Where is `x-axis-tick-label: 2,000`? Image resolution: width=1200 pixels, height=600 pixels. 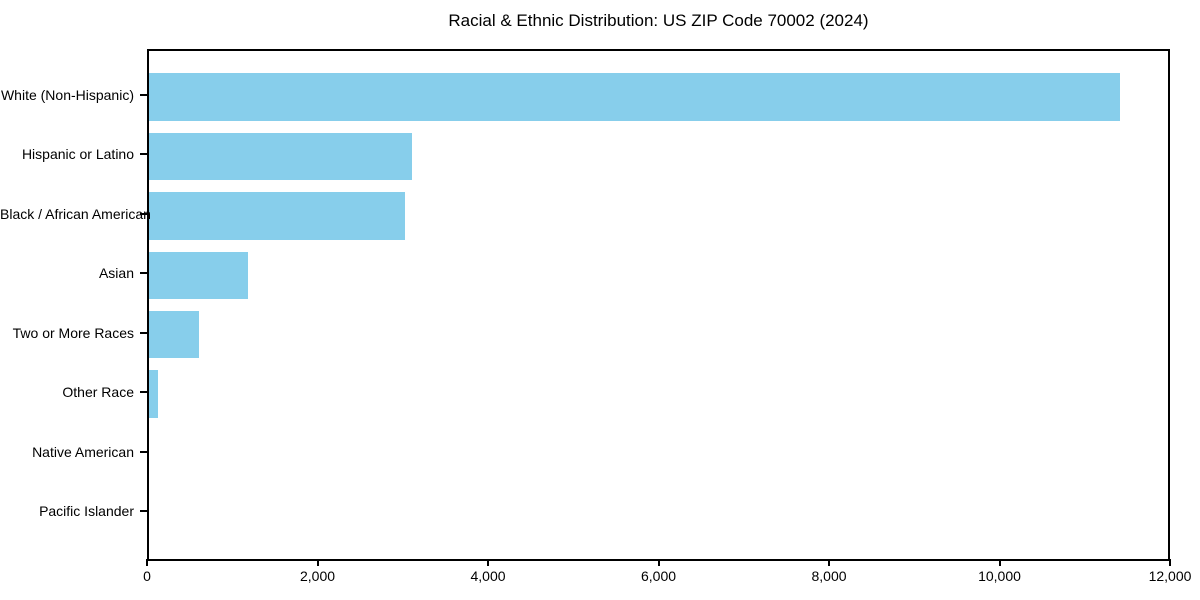 x-axis-tick-label: 2,000 is located at coordinates (317, 576).